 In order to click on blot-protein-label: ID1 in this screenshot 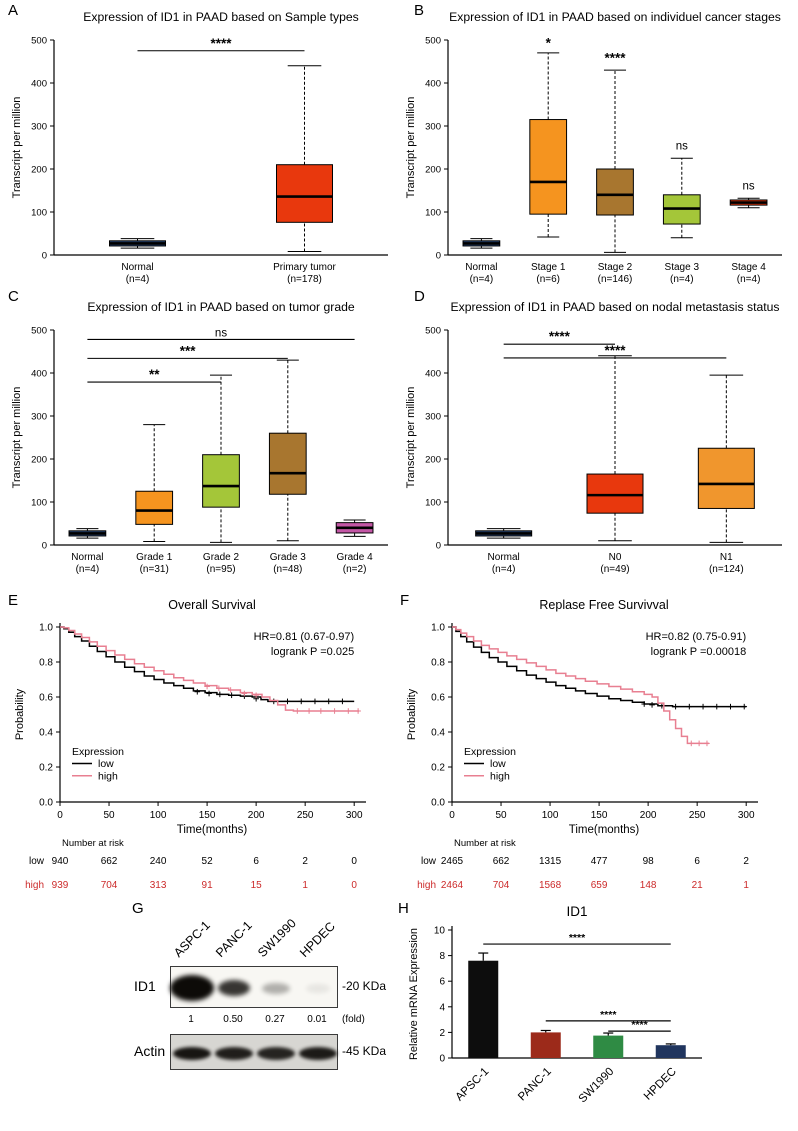, I will do `click(145, 986)`.